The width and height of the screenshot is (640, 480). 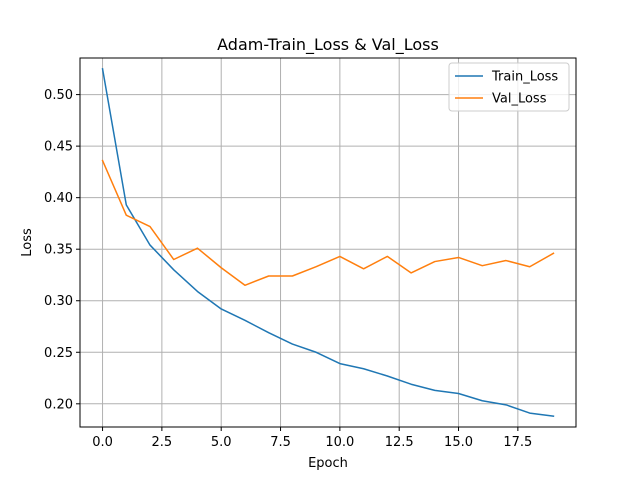 I want to click on legend-entry: Val_Loss, so click(x=519, y=99).